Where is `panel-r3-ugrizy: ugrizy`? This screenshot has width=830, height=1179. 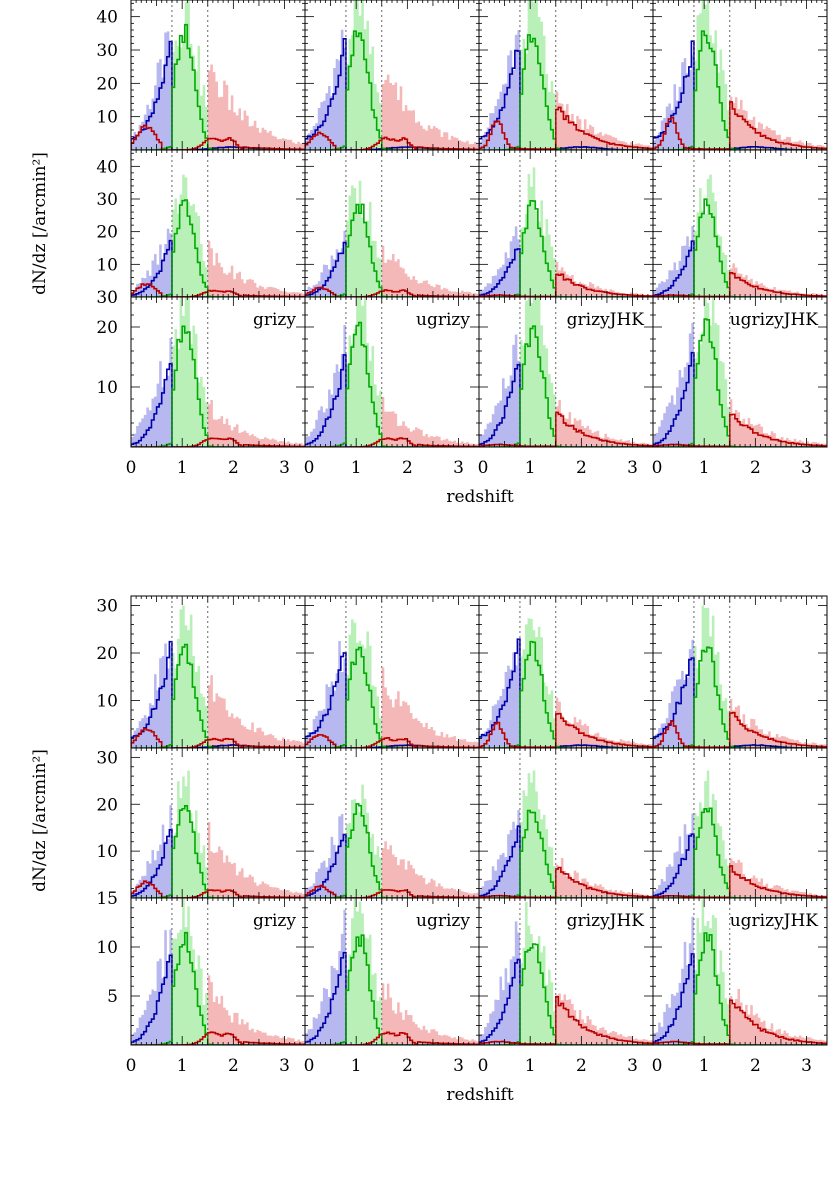 panel-r3-ugrizy: ugrizy is located at coordinates (392, 372).